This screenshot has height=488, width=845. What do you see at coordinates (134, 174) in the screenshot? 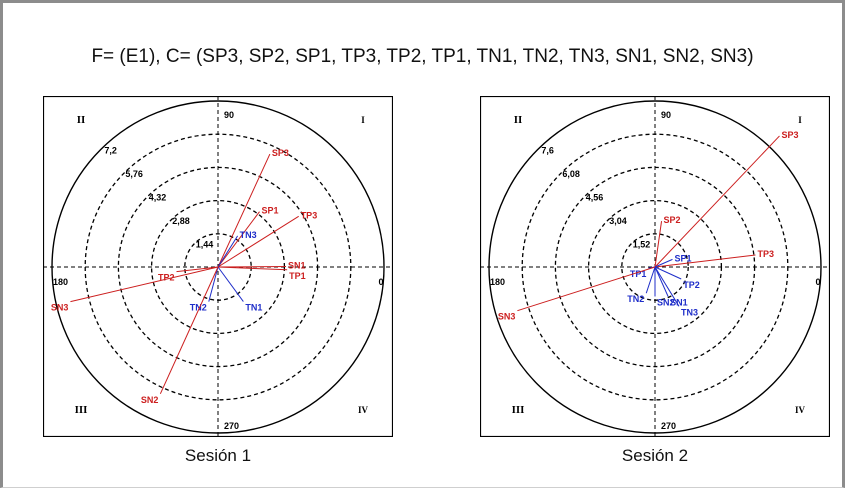
I see `ring-label-4: 5,76` at bounding box center [134, 174].